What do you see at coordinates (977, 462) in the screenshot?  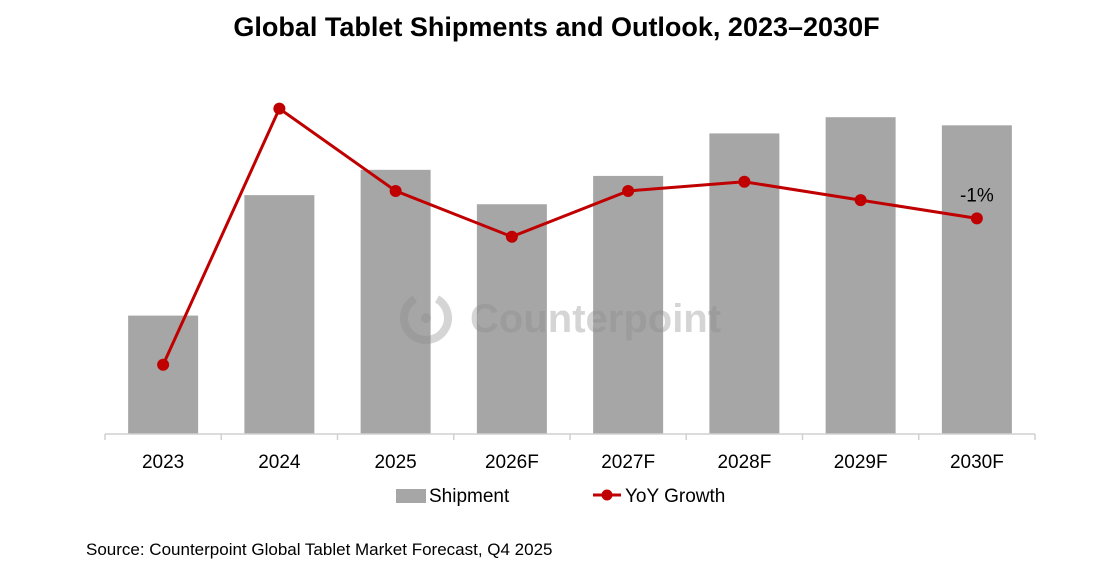 I see `x-tick-label: 2030F` at bounding box center [977, 462].